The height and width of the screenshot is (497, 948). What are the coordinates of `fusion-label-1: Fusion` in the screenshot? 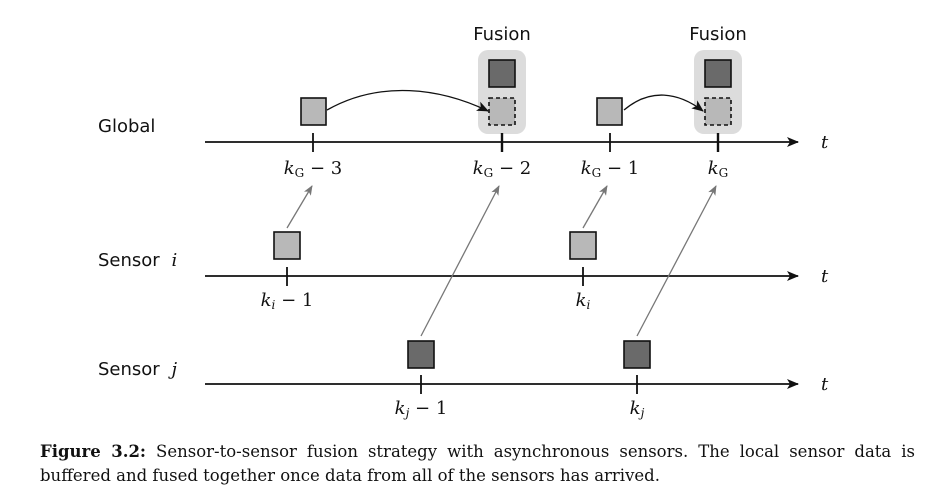 It's located at (502, 34).